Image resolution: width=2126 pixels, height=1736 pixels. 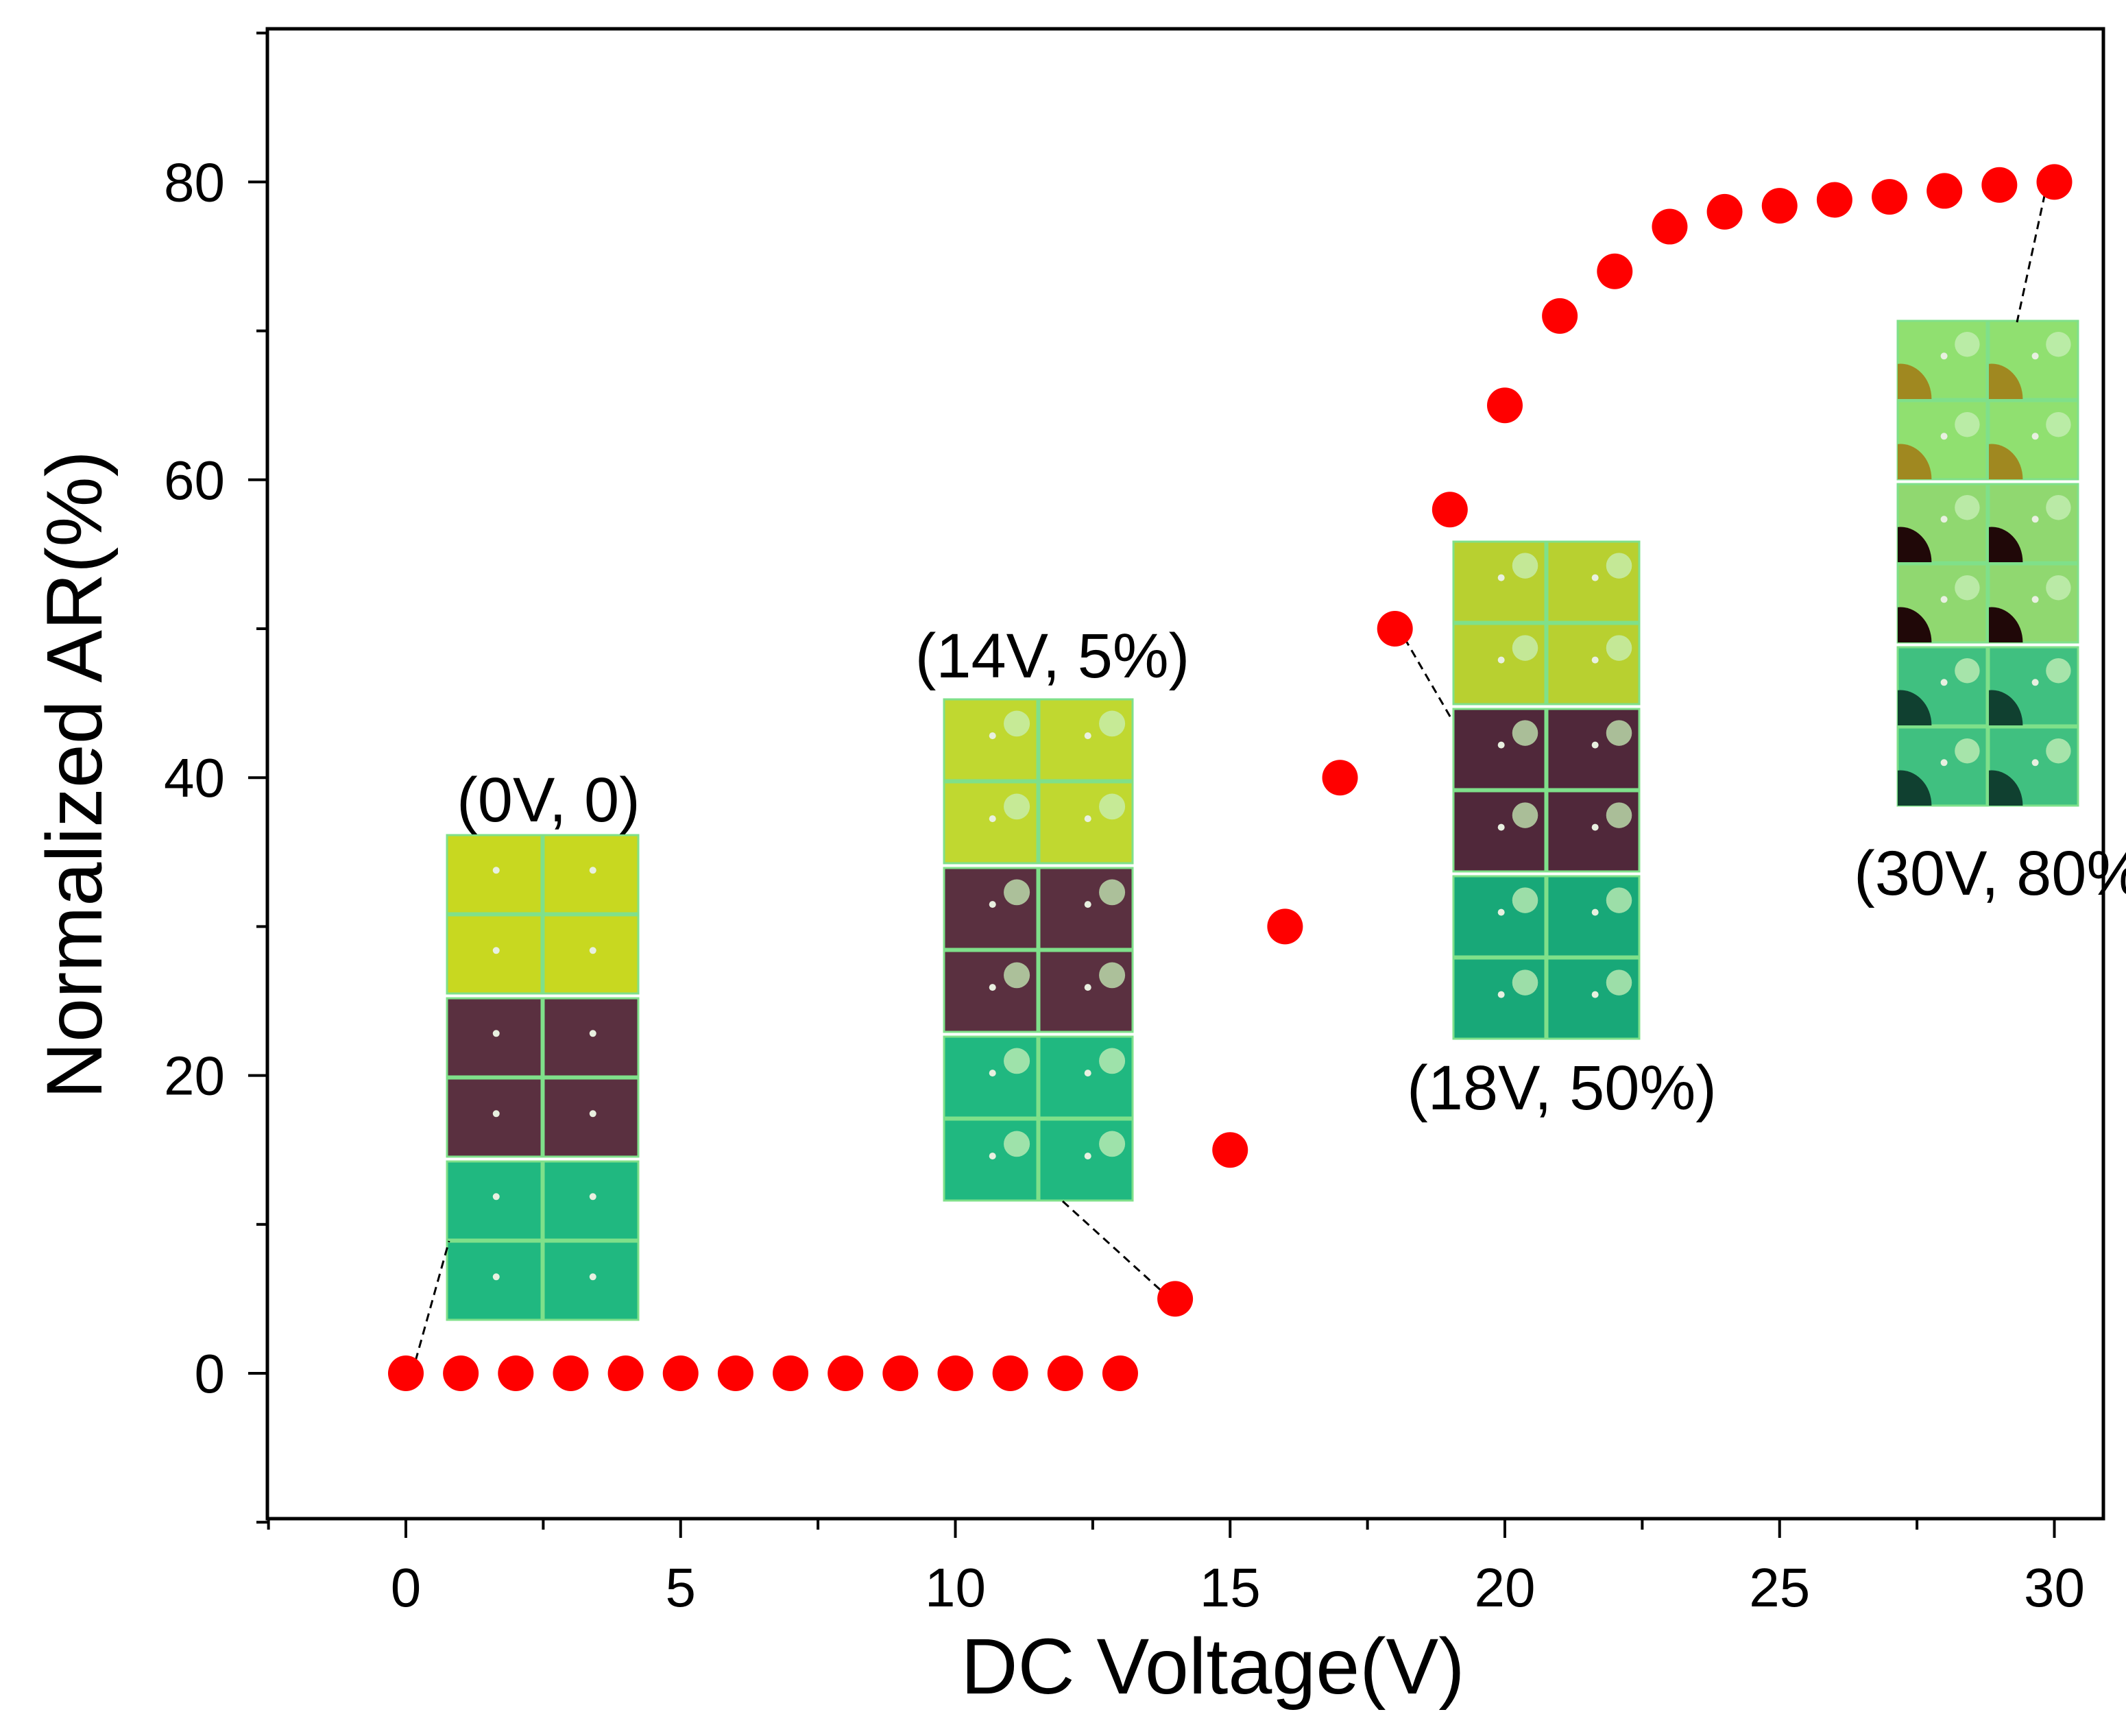 I want to click on annotation-label: (14V, 5%), so click(x=1052, y=656).